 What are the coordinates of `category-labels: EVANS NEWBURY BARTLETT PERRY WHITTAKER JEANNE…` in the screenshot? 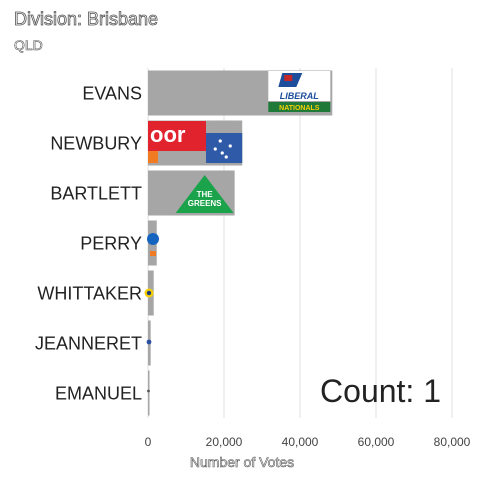 It's located at (88, 244).